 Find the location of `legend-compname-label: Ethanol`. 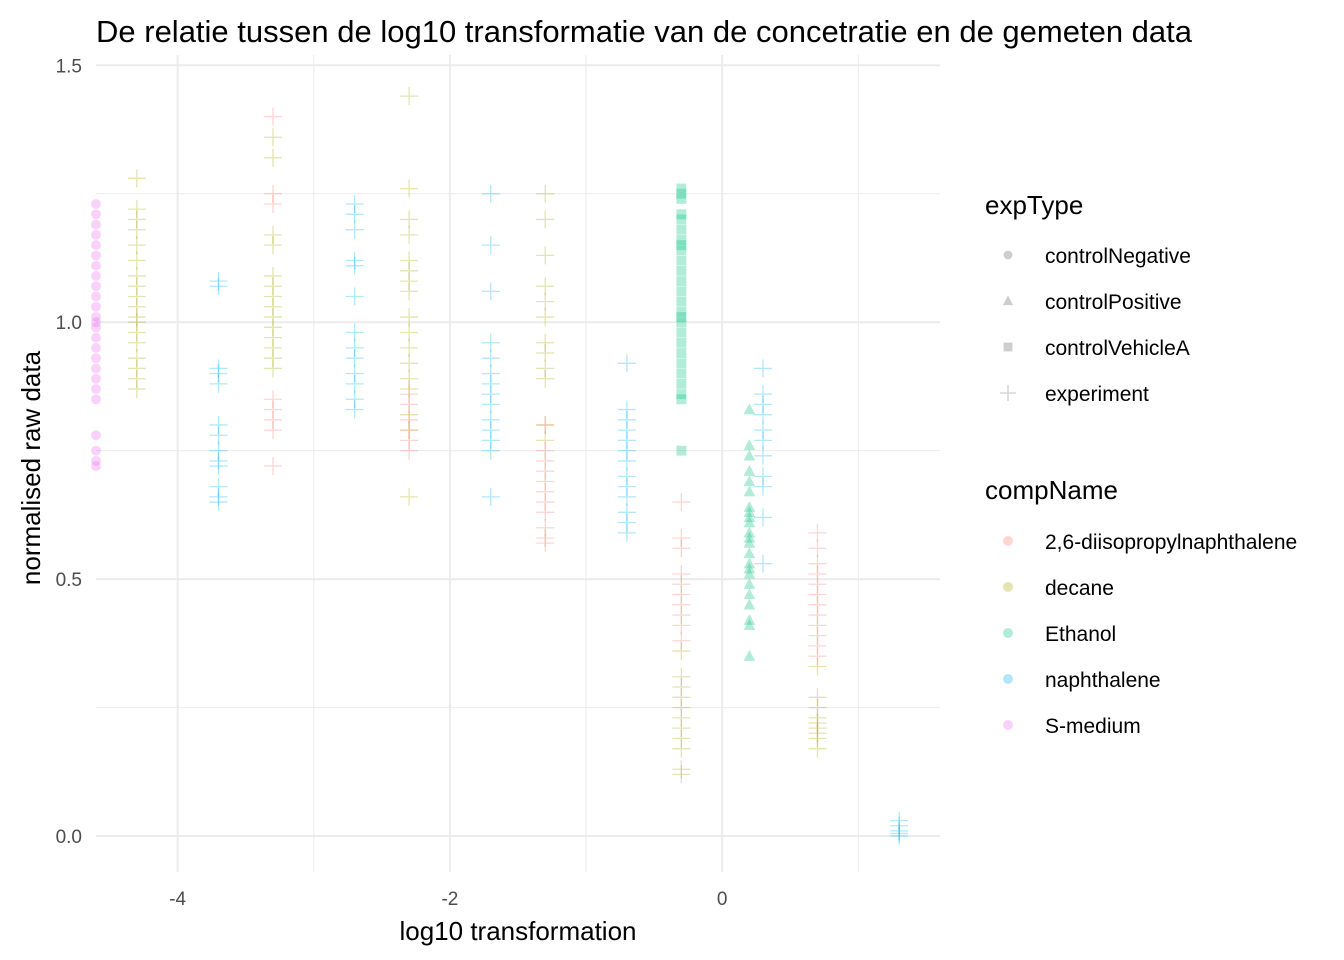

legend-compname-label: Ethanol is located at coordinates (1080, 634).